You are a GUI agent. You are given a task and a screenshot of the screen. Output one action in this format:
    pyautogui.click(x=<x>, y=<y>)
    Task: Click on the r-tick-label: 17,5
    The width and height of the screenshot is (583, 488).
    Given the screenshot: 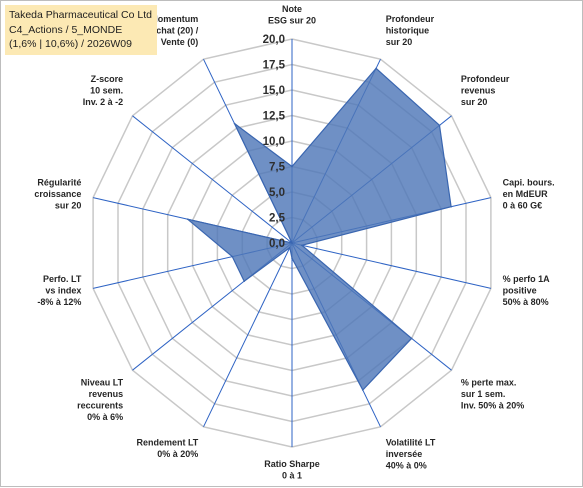 What is the action you would take?
    pyautogui.click(x=274, y=66)
    